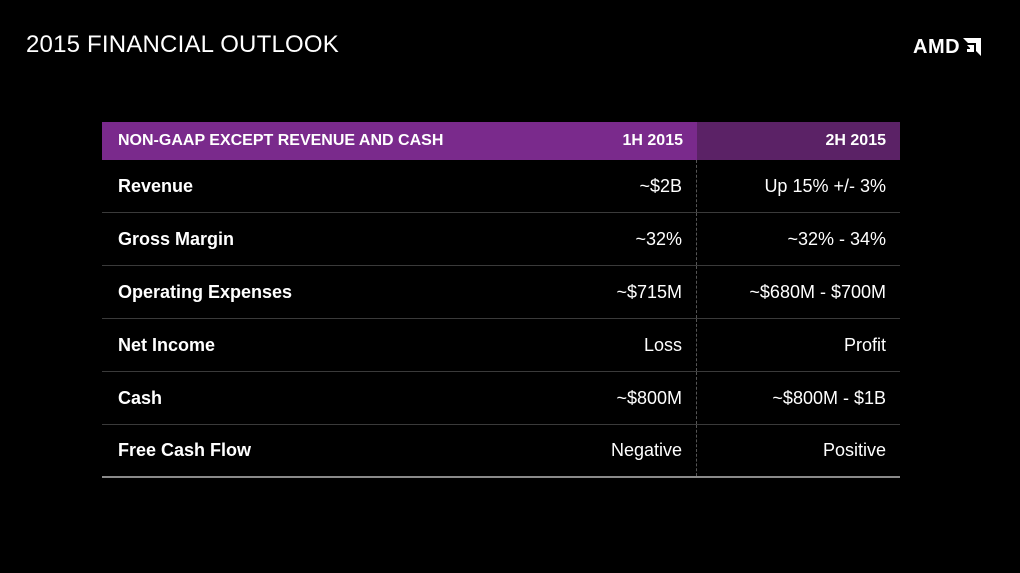  What do you see at coordinates (829, 397) in the screenshot?
I see `row-2h-value: ~$800M - $1B` at bounding box center [829, 397].